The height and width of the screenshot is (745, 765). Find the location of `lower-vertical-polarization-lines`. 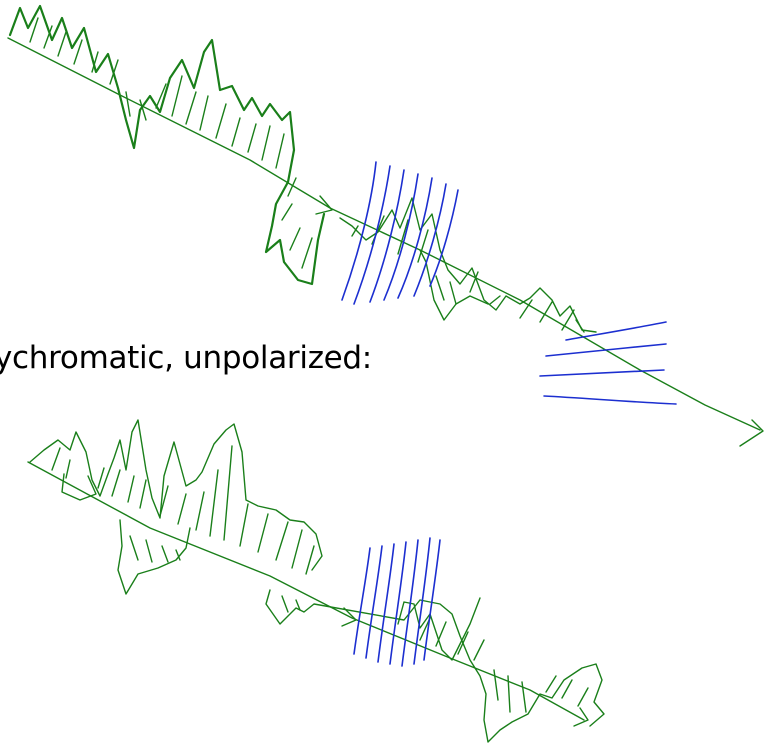

lower-vertical-polarization-lines is located at coordinates (397, 602).